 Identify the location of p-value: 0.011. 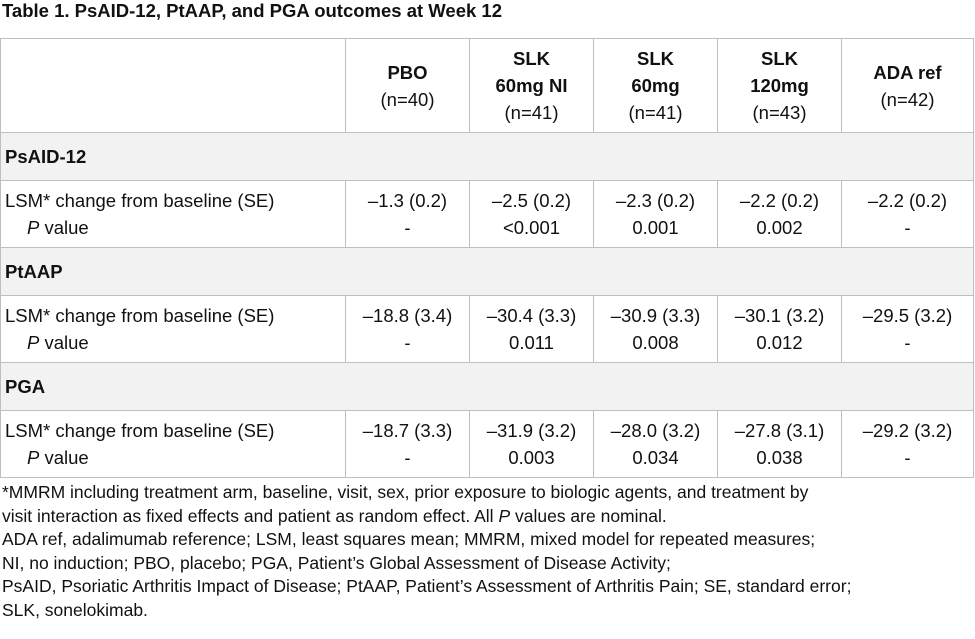
(531, 342).